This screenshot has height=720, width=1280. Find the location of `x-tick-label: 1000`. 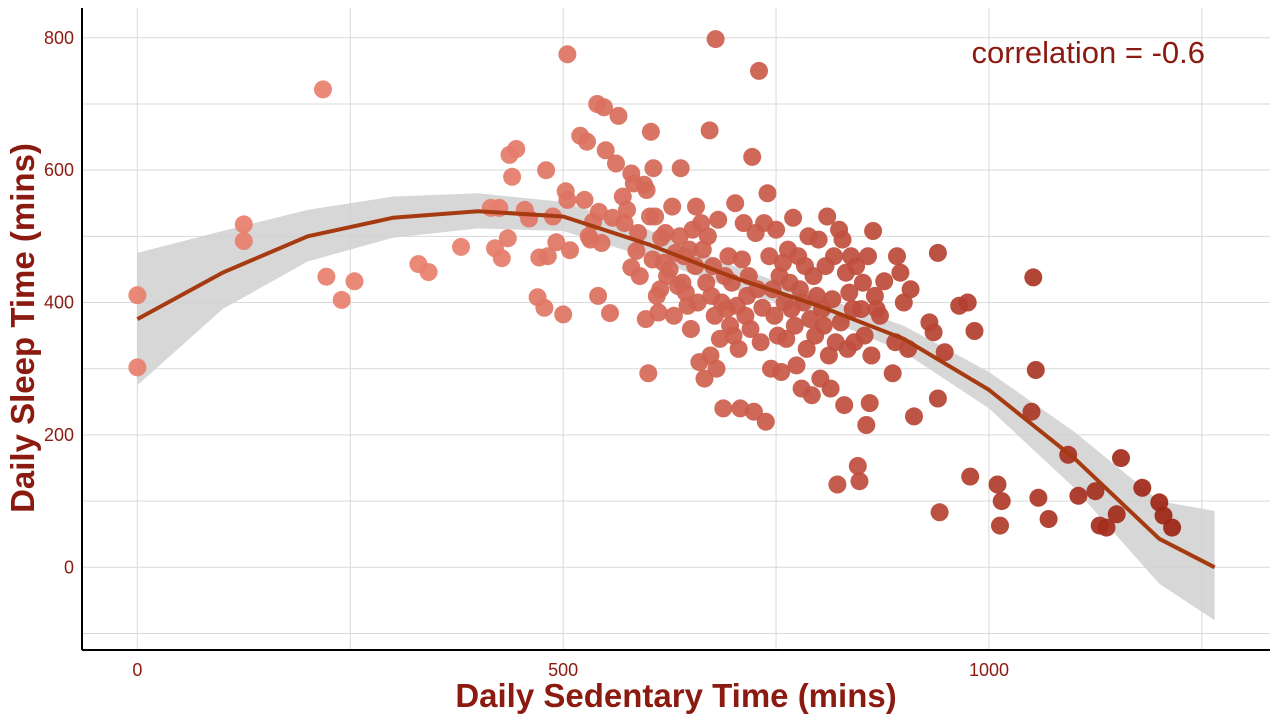

x-tick-label: 1000 is located at coordinates (989, 670).